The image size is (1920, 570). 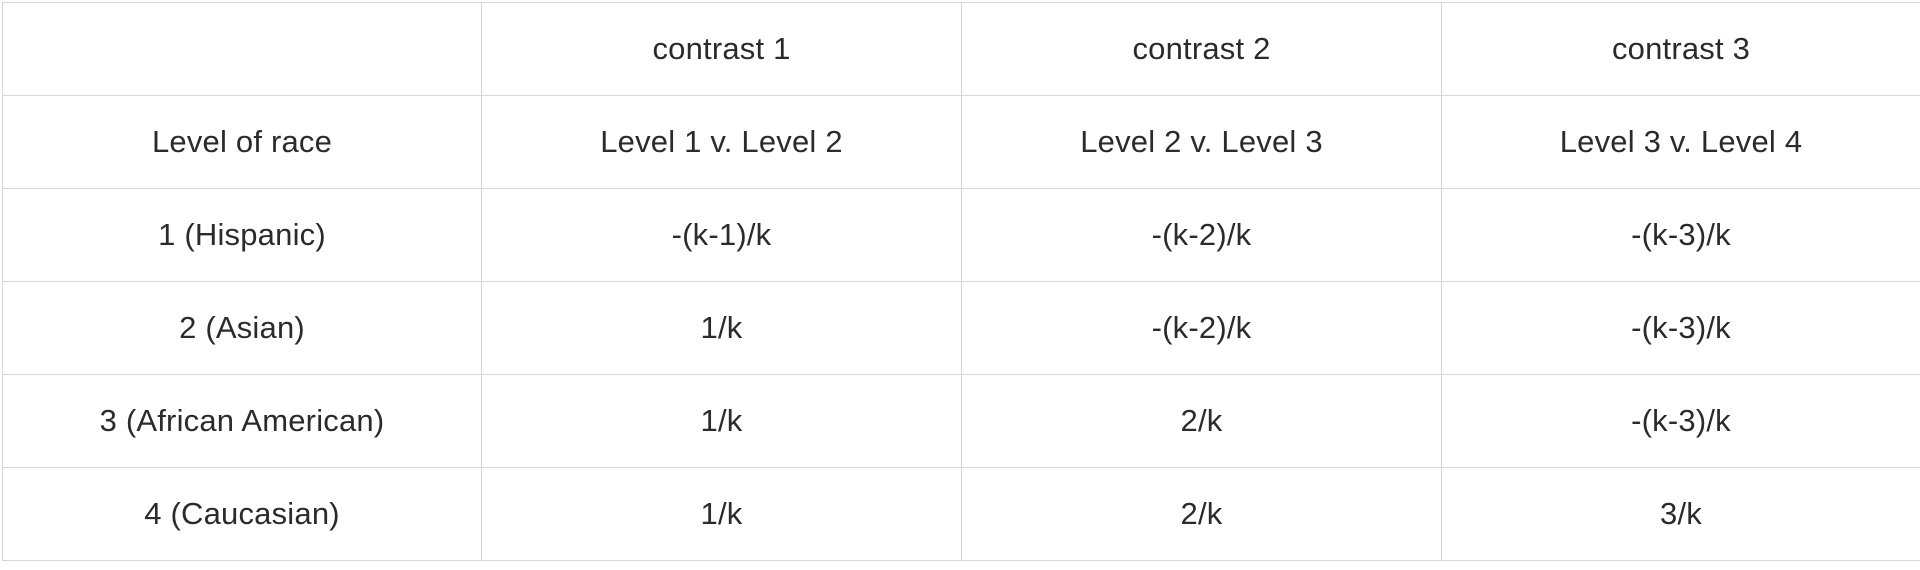 I want to click on table-cell: Level 1 v. Level 2, so click(x=721, y=142).